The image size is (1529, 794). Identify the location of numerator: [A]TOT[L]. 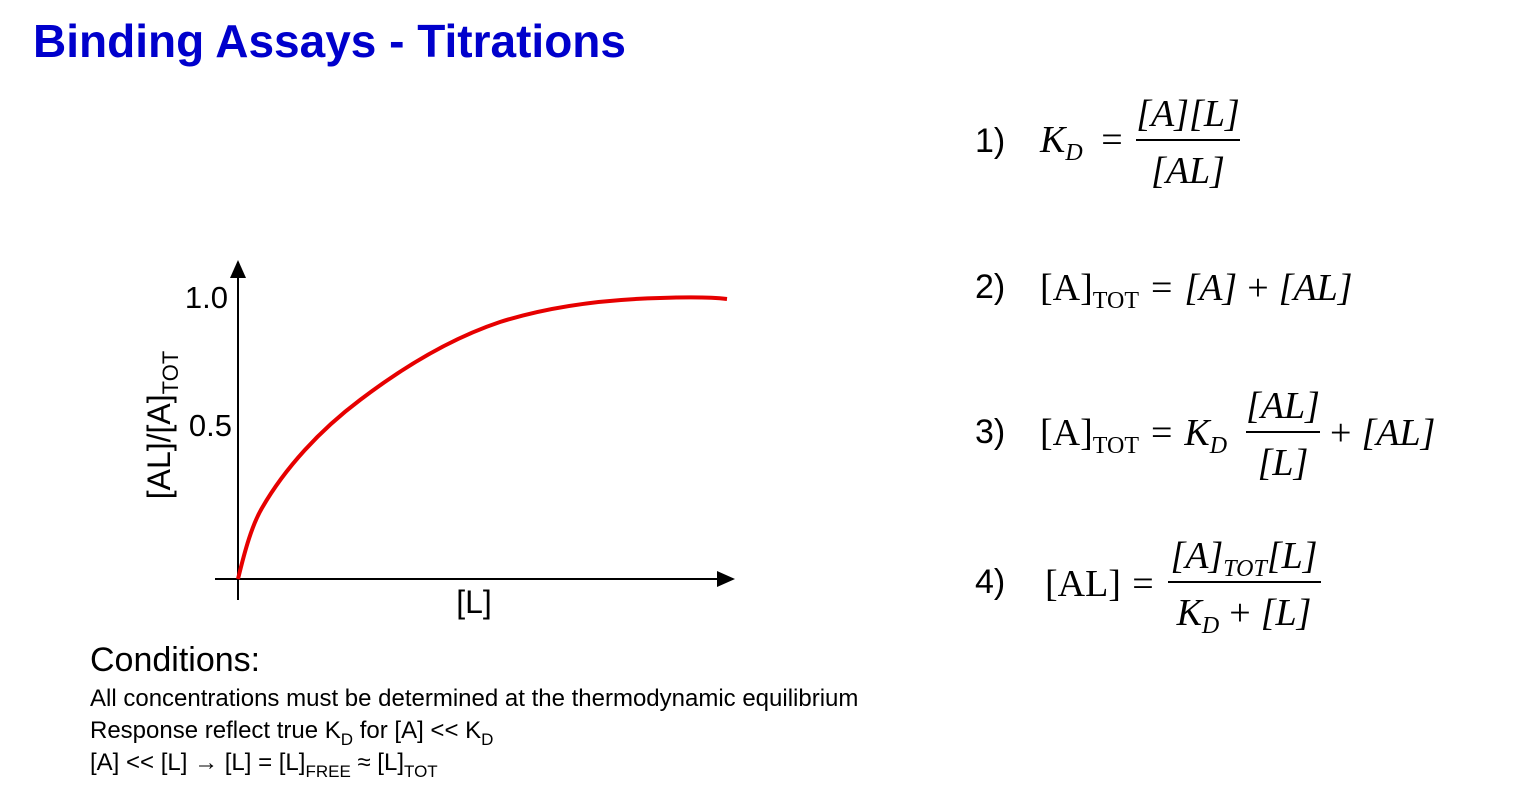
(1243, 558).